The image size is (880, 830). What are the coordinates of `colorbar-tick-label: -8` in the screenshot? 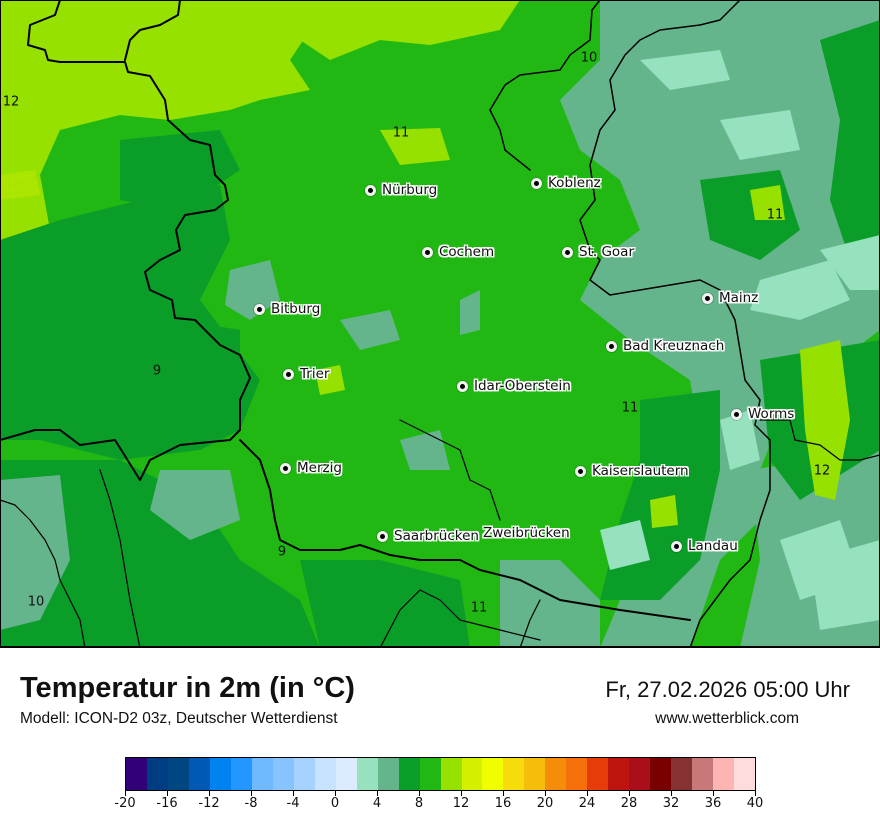 It's located at (251, 803).